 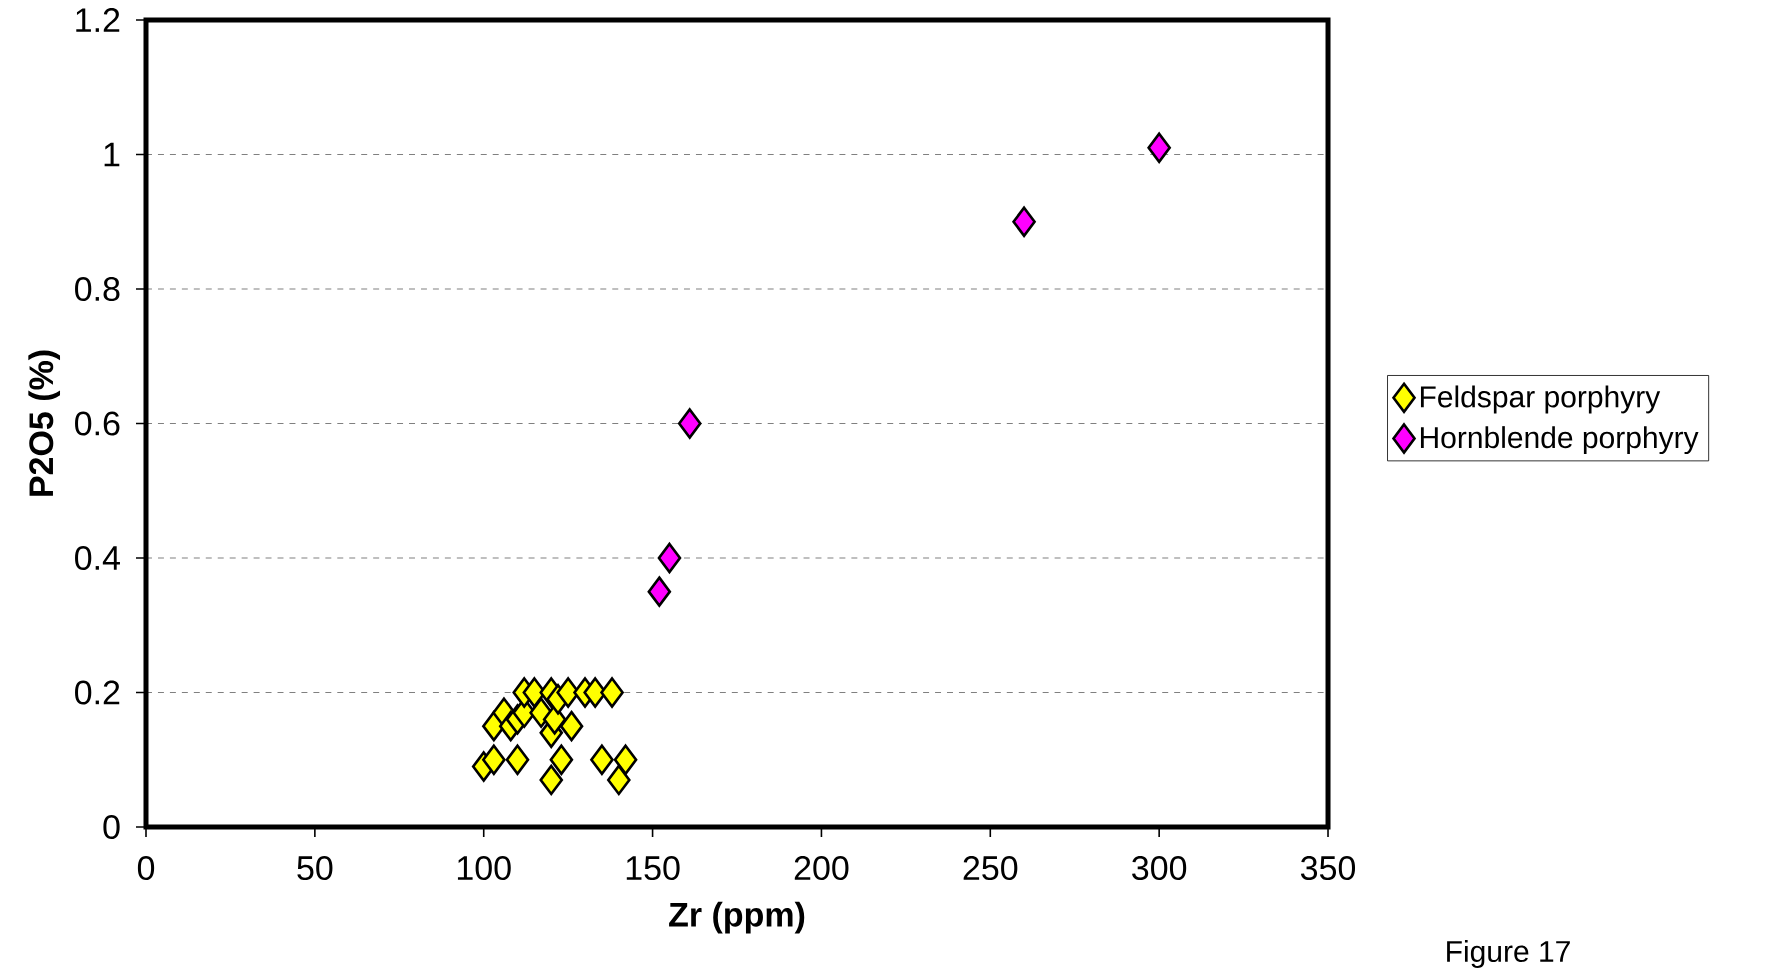 What do you see at coordinates (484, 868) in the screenshot?
I see `x-tick-label: 100` at bounding box center [484, 868].